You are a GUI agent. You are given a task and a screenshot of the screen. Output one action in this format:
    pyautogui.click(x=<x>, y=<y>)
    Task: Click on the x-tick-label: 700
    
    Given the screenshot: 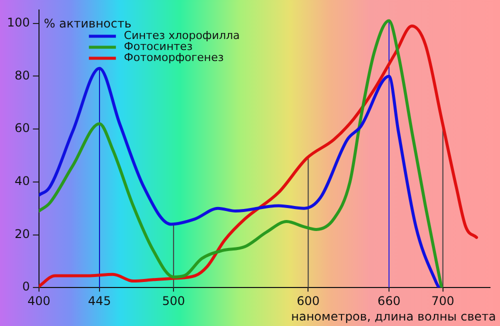 What is the action you would take?
    pyautogui.click(x=442, y=301)
    